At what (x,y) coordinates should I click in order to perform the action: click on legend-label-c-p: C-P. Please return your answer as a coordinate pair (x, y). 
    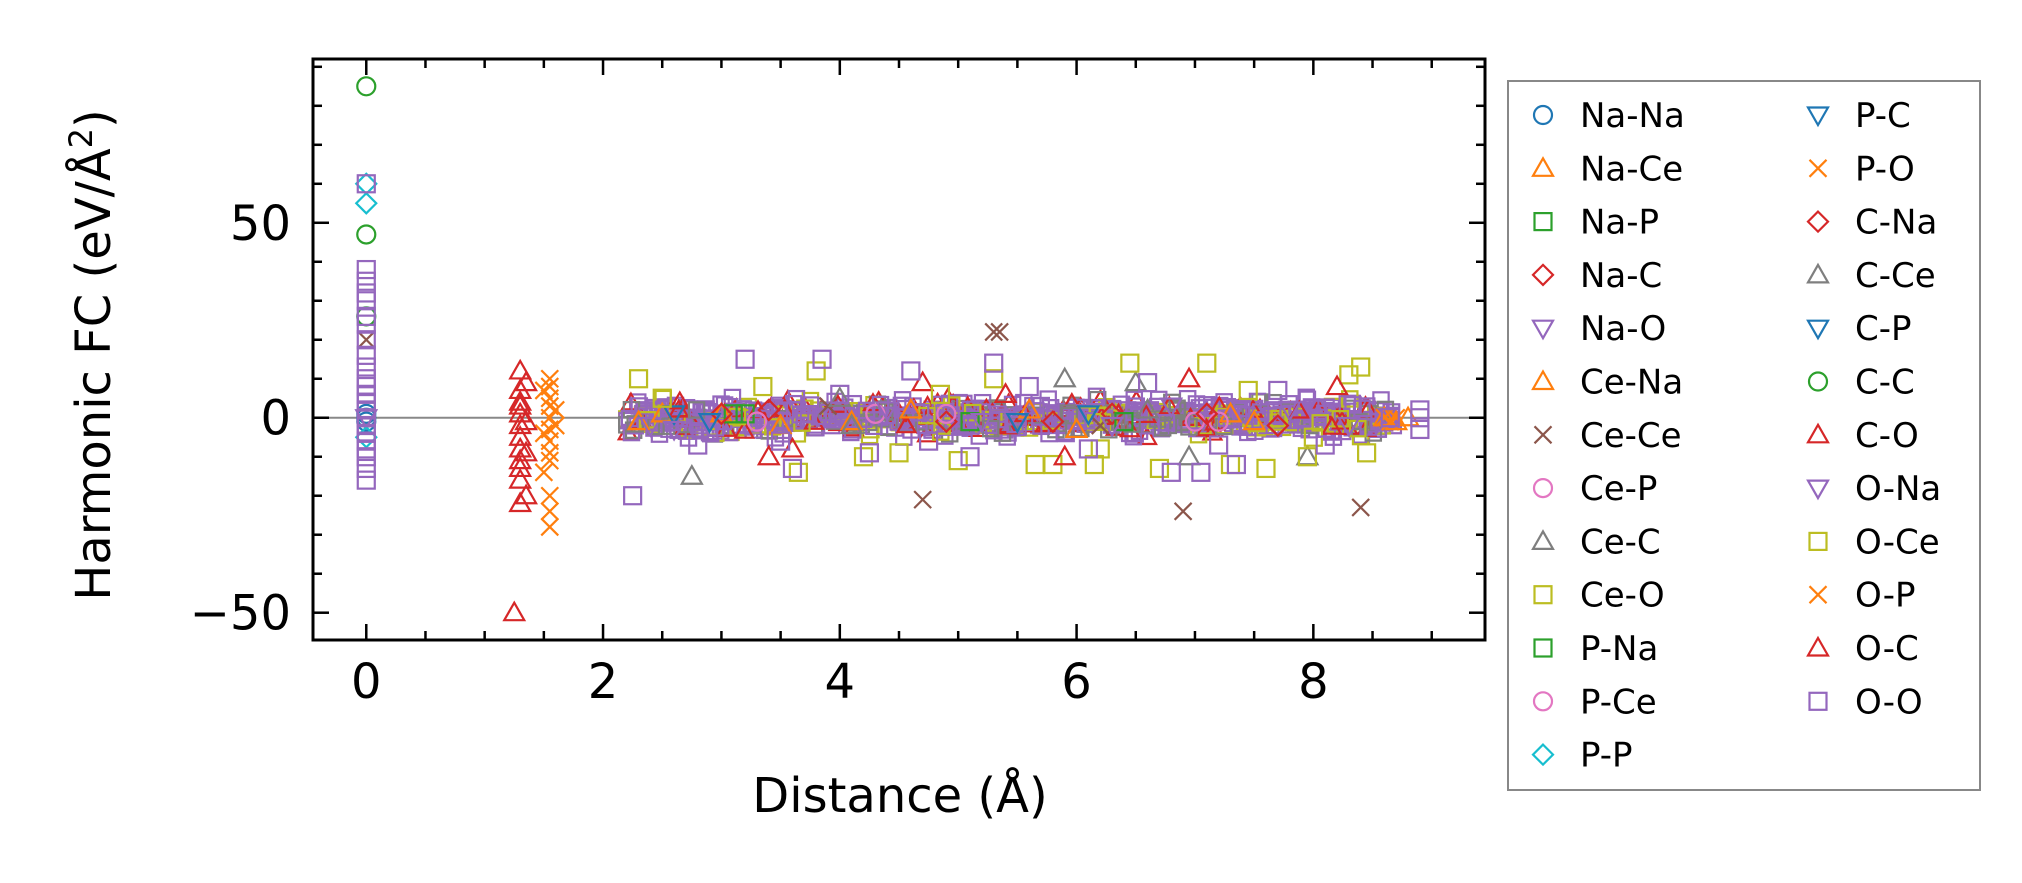
    Looking at the image, I should click on (1883, 329).